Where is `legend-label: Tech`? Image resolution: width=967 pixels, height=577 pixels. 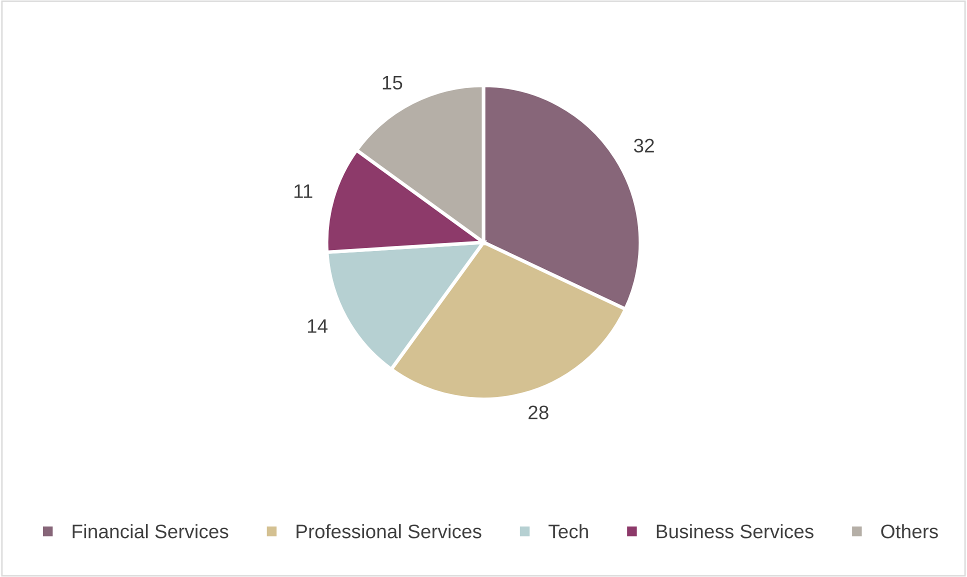
legend-label: Tech is located at coordinates (568, 531).